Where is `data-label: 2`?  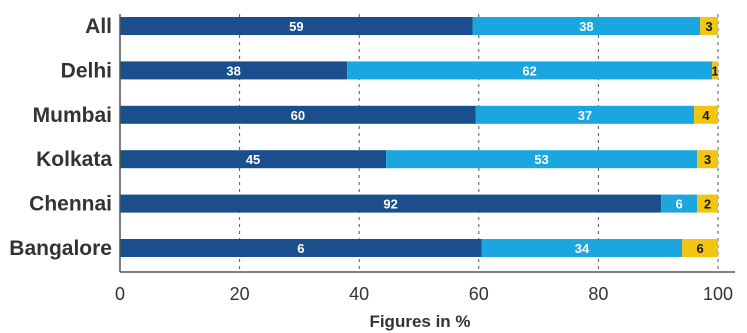
data-label: 2 is located at coordinates (707, 204).